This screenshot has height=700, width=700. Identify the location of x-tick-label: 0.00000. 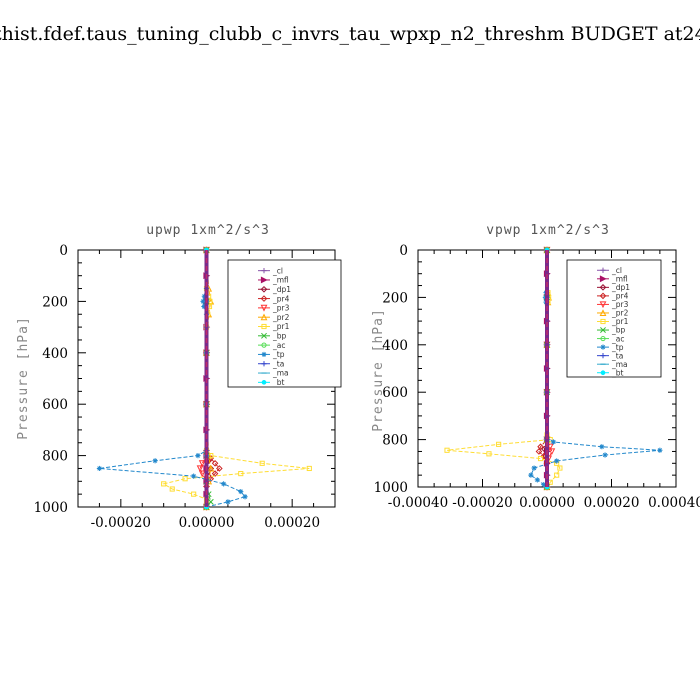
(547, 503).